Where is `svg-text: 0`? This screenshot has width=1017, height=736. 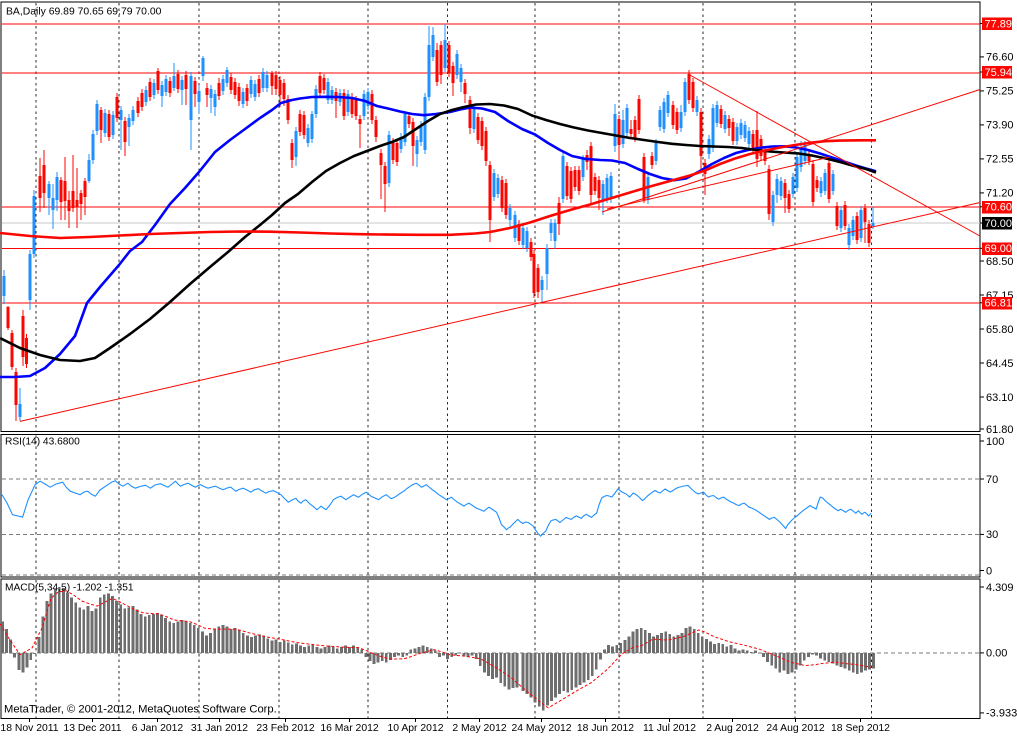 svg-text: 0 is located at coordinates (989, 571).